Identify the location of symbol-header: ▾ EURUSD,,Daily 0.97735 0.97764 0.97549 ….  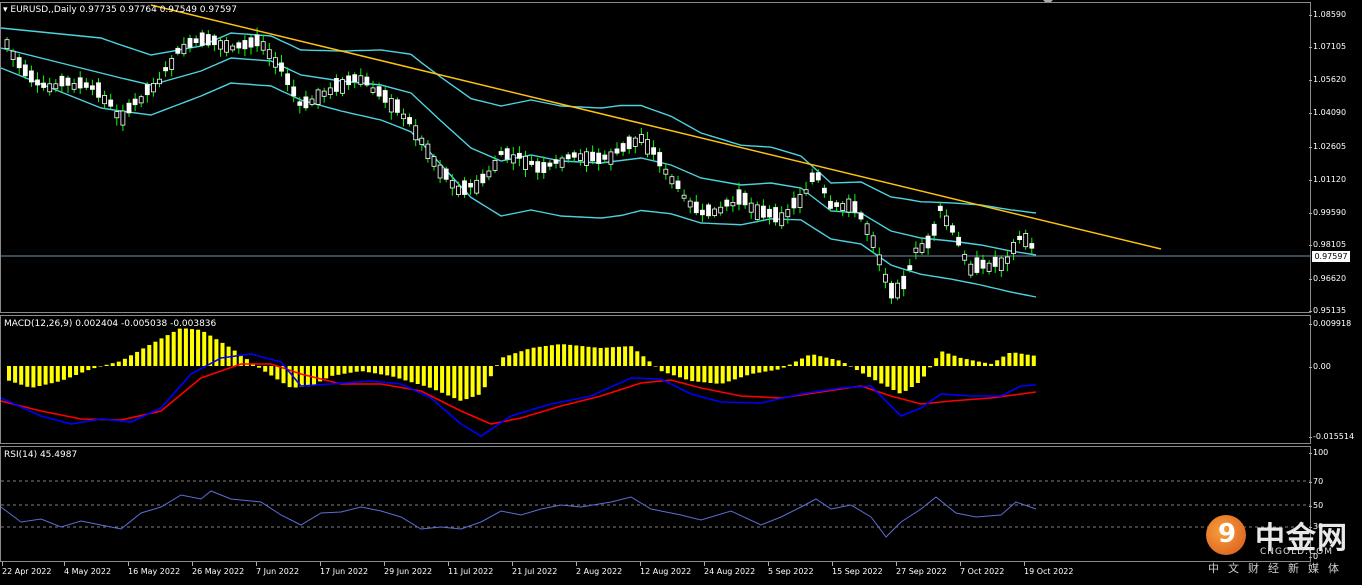
(120, 10).